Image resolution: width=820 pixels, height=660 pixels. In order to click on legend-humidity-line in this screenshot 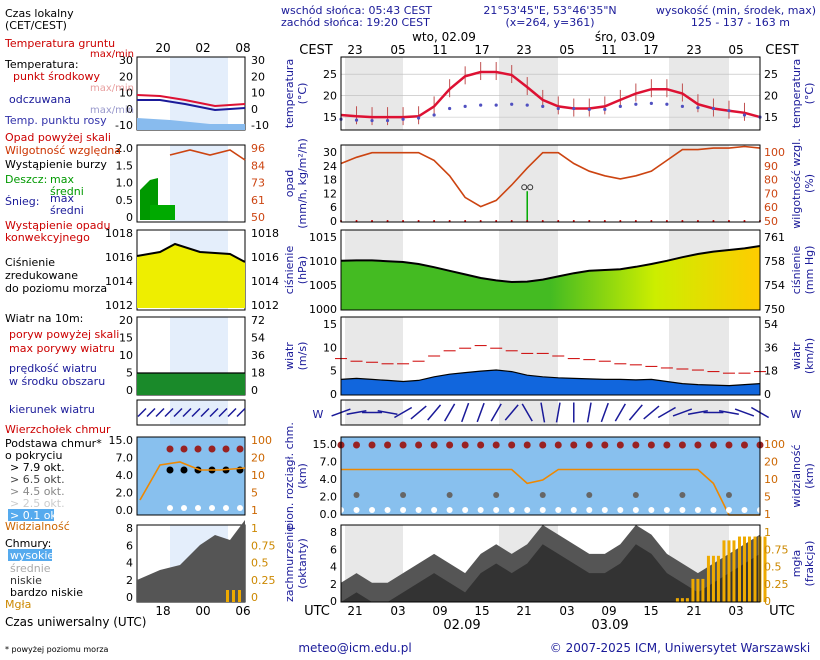, I will do `click(207, 155)`.